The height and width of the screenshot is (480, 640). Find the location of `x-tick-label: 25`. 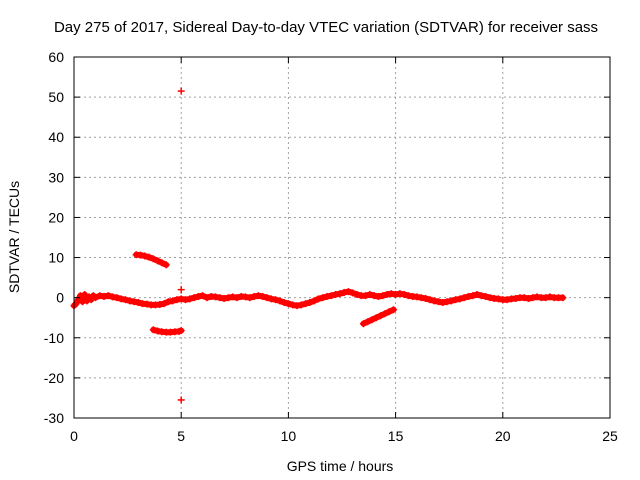

x-tick-label: 25 is located at coordinates (610, 436).